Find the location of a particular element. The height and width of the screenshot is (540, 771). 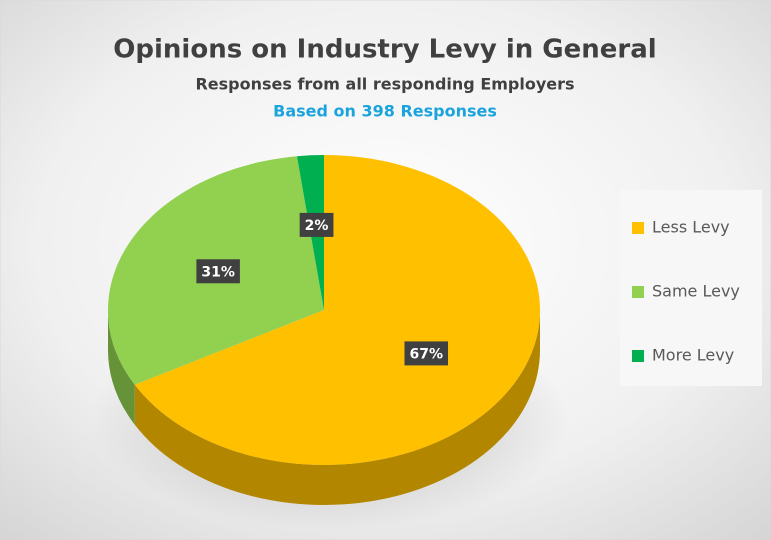

data-label: 67% is located at coordinates (426, 354).